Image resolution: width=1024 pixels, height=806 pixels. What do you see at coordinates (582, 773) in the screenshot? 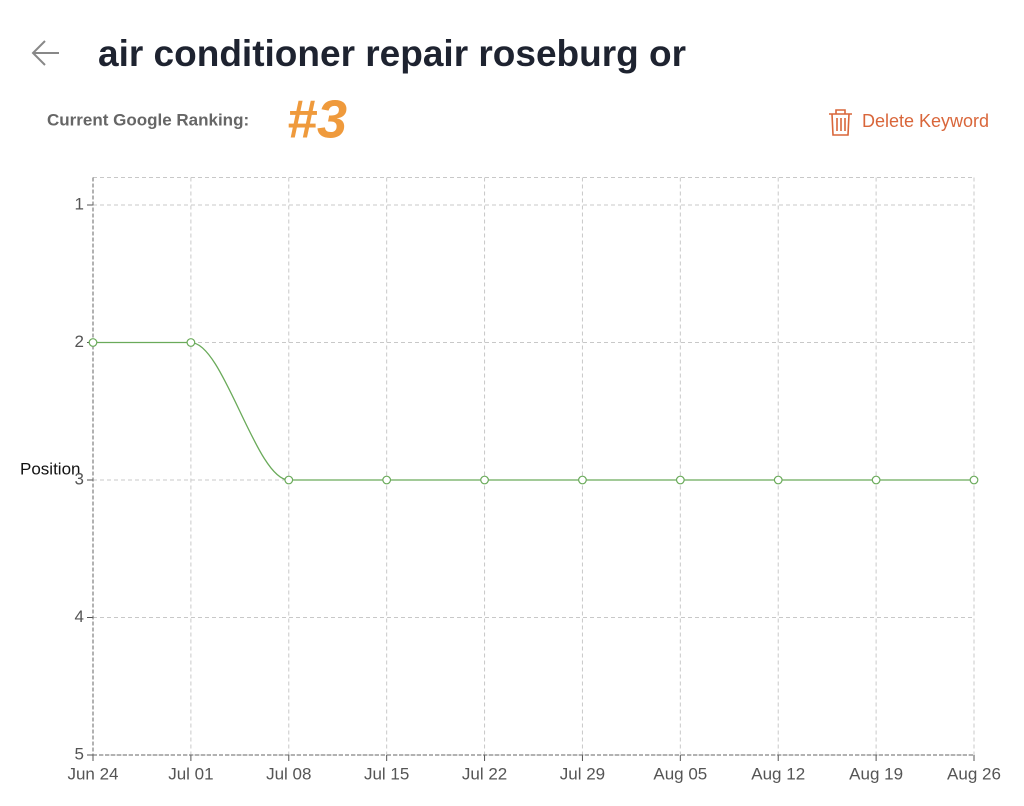
I see `x-tick-label: Jul 29` at bounding box center [582, 773].